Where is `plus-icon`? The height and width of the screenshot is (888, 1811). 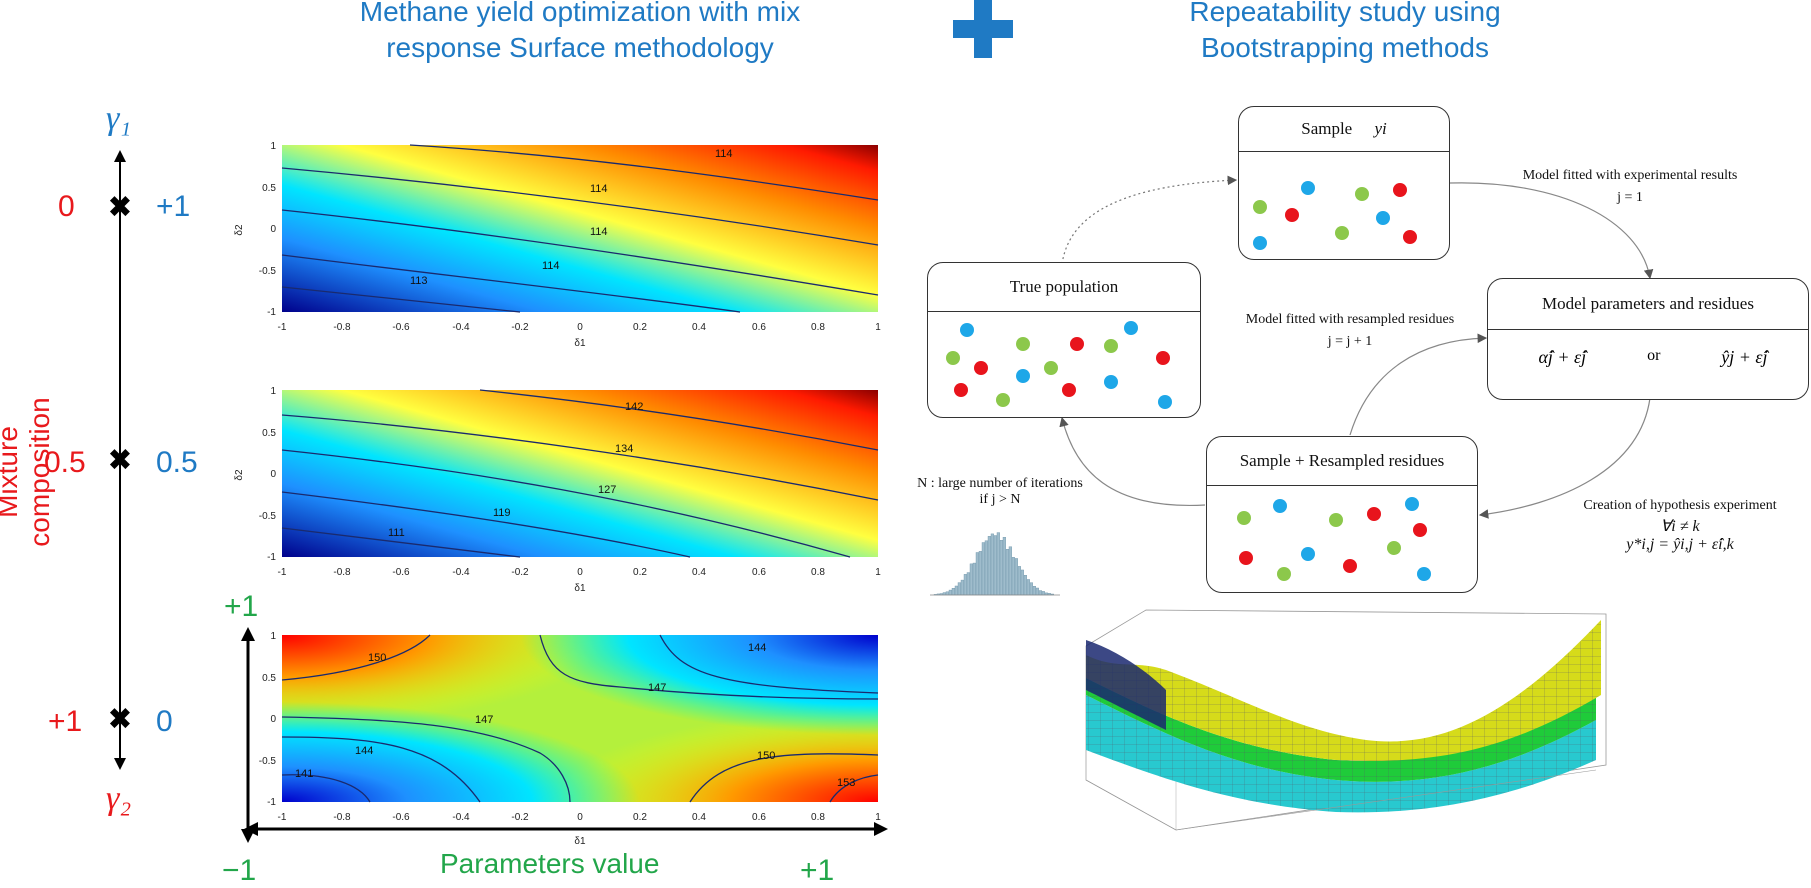
plus-icon is located at coordinates (983, 30).